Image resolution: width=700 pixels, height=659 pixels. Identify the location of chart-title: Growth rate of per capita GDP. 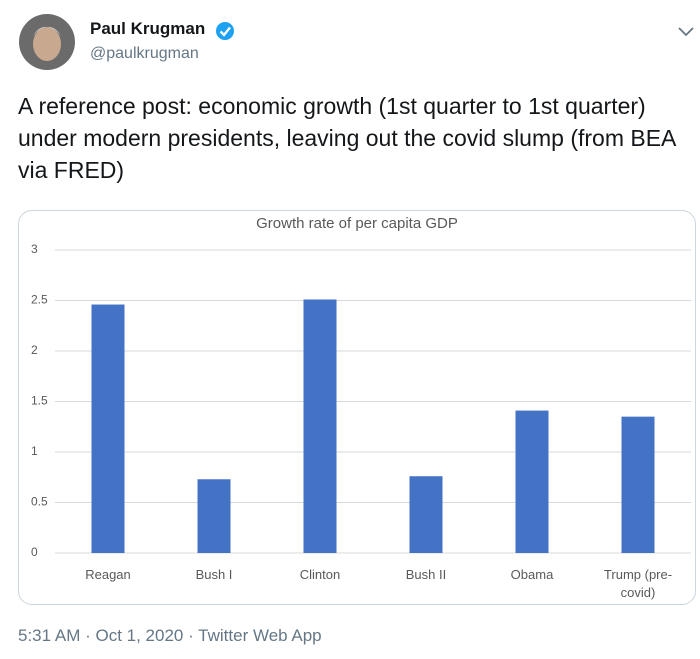
(357, 223).